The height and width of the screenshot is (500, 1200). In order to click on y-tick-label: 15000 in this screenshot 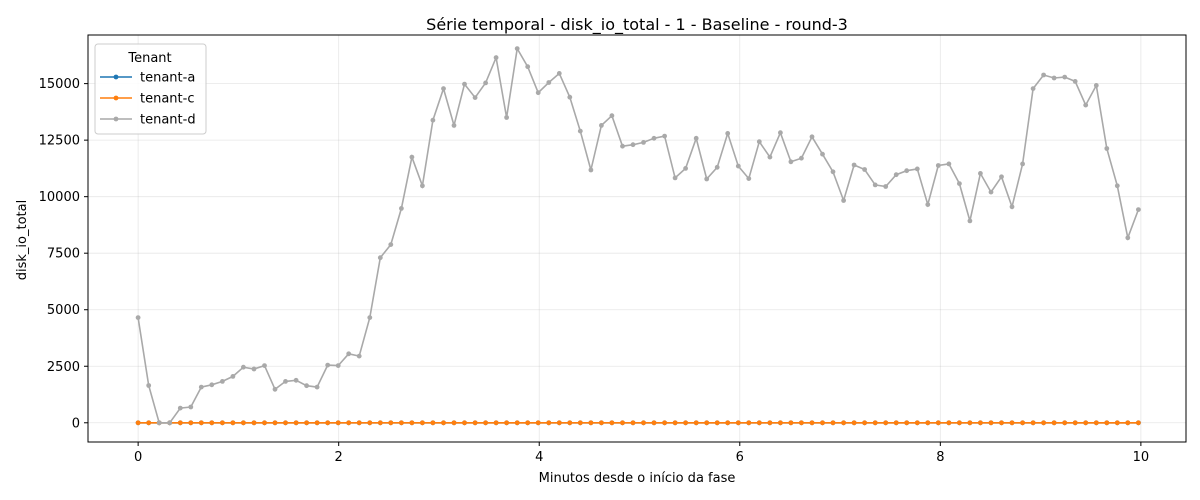, I will do `click(59, 84)`.